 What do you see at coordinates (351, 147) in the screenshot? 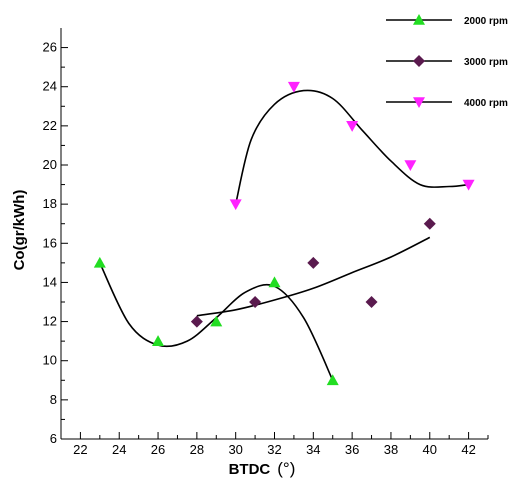
I see `fit-curve-4000-rpm` at bounding box center [351, 147].